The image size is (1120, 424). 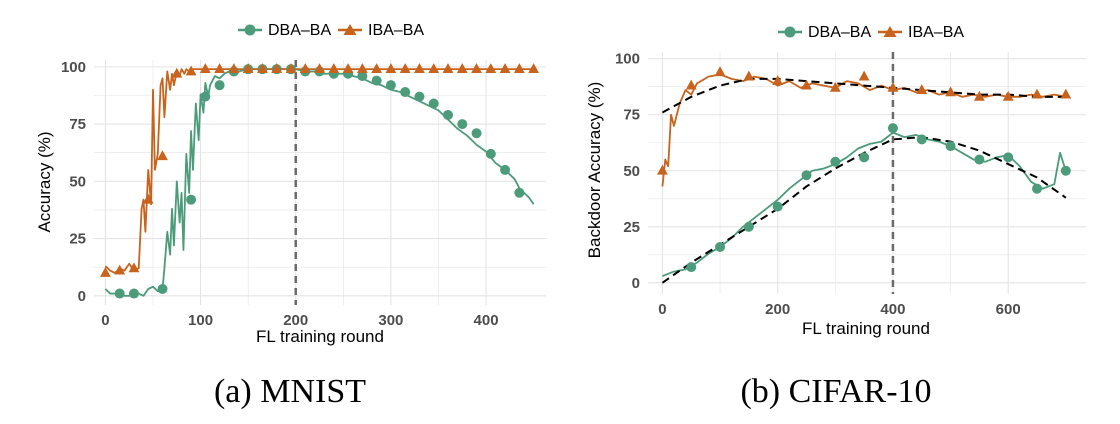 I want to click on x-tick-label: 300, so click(x=390, y=320).